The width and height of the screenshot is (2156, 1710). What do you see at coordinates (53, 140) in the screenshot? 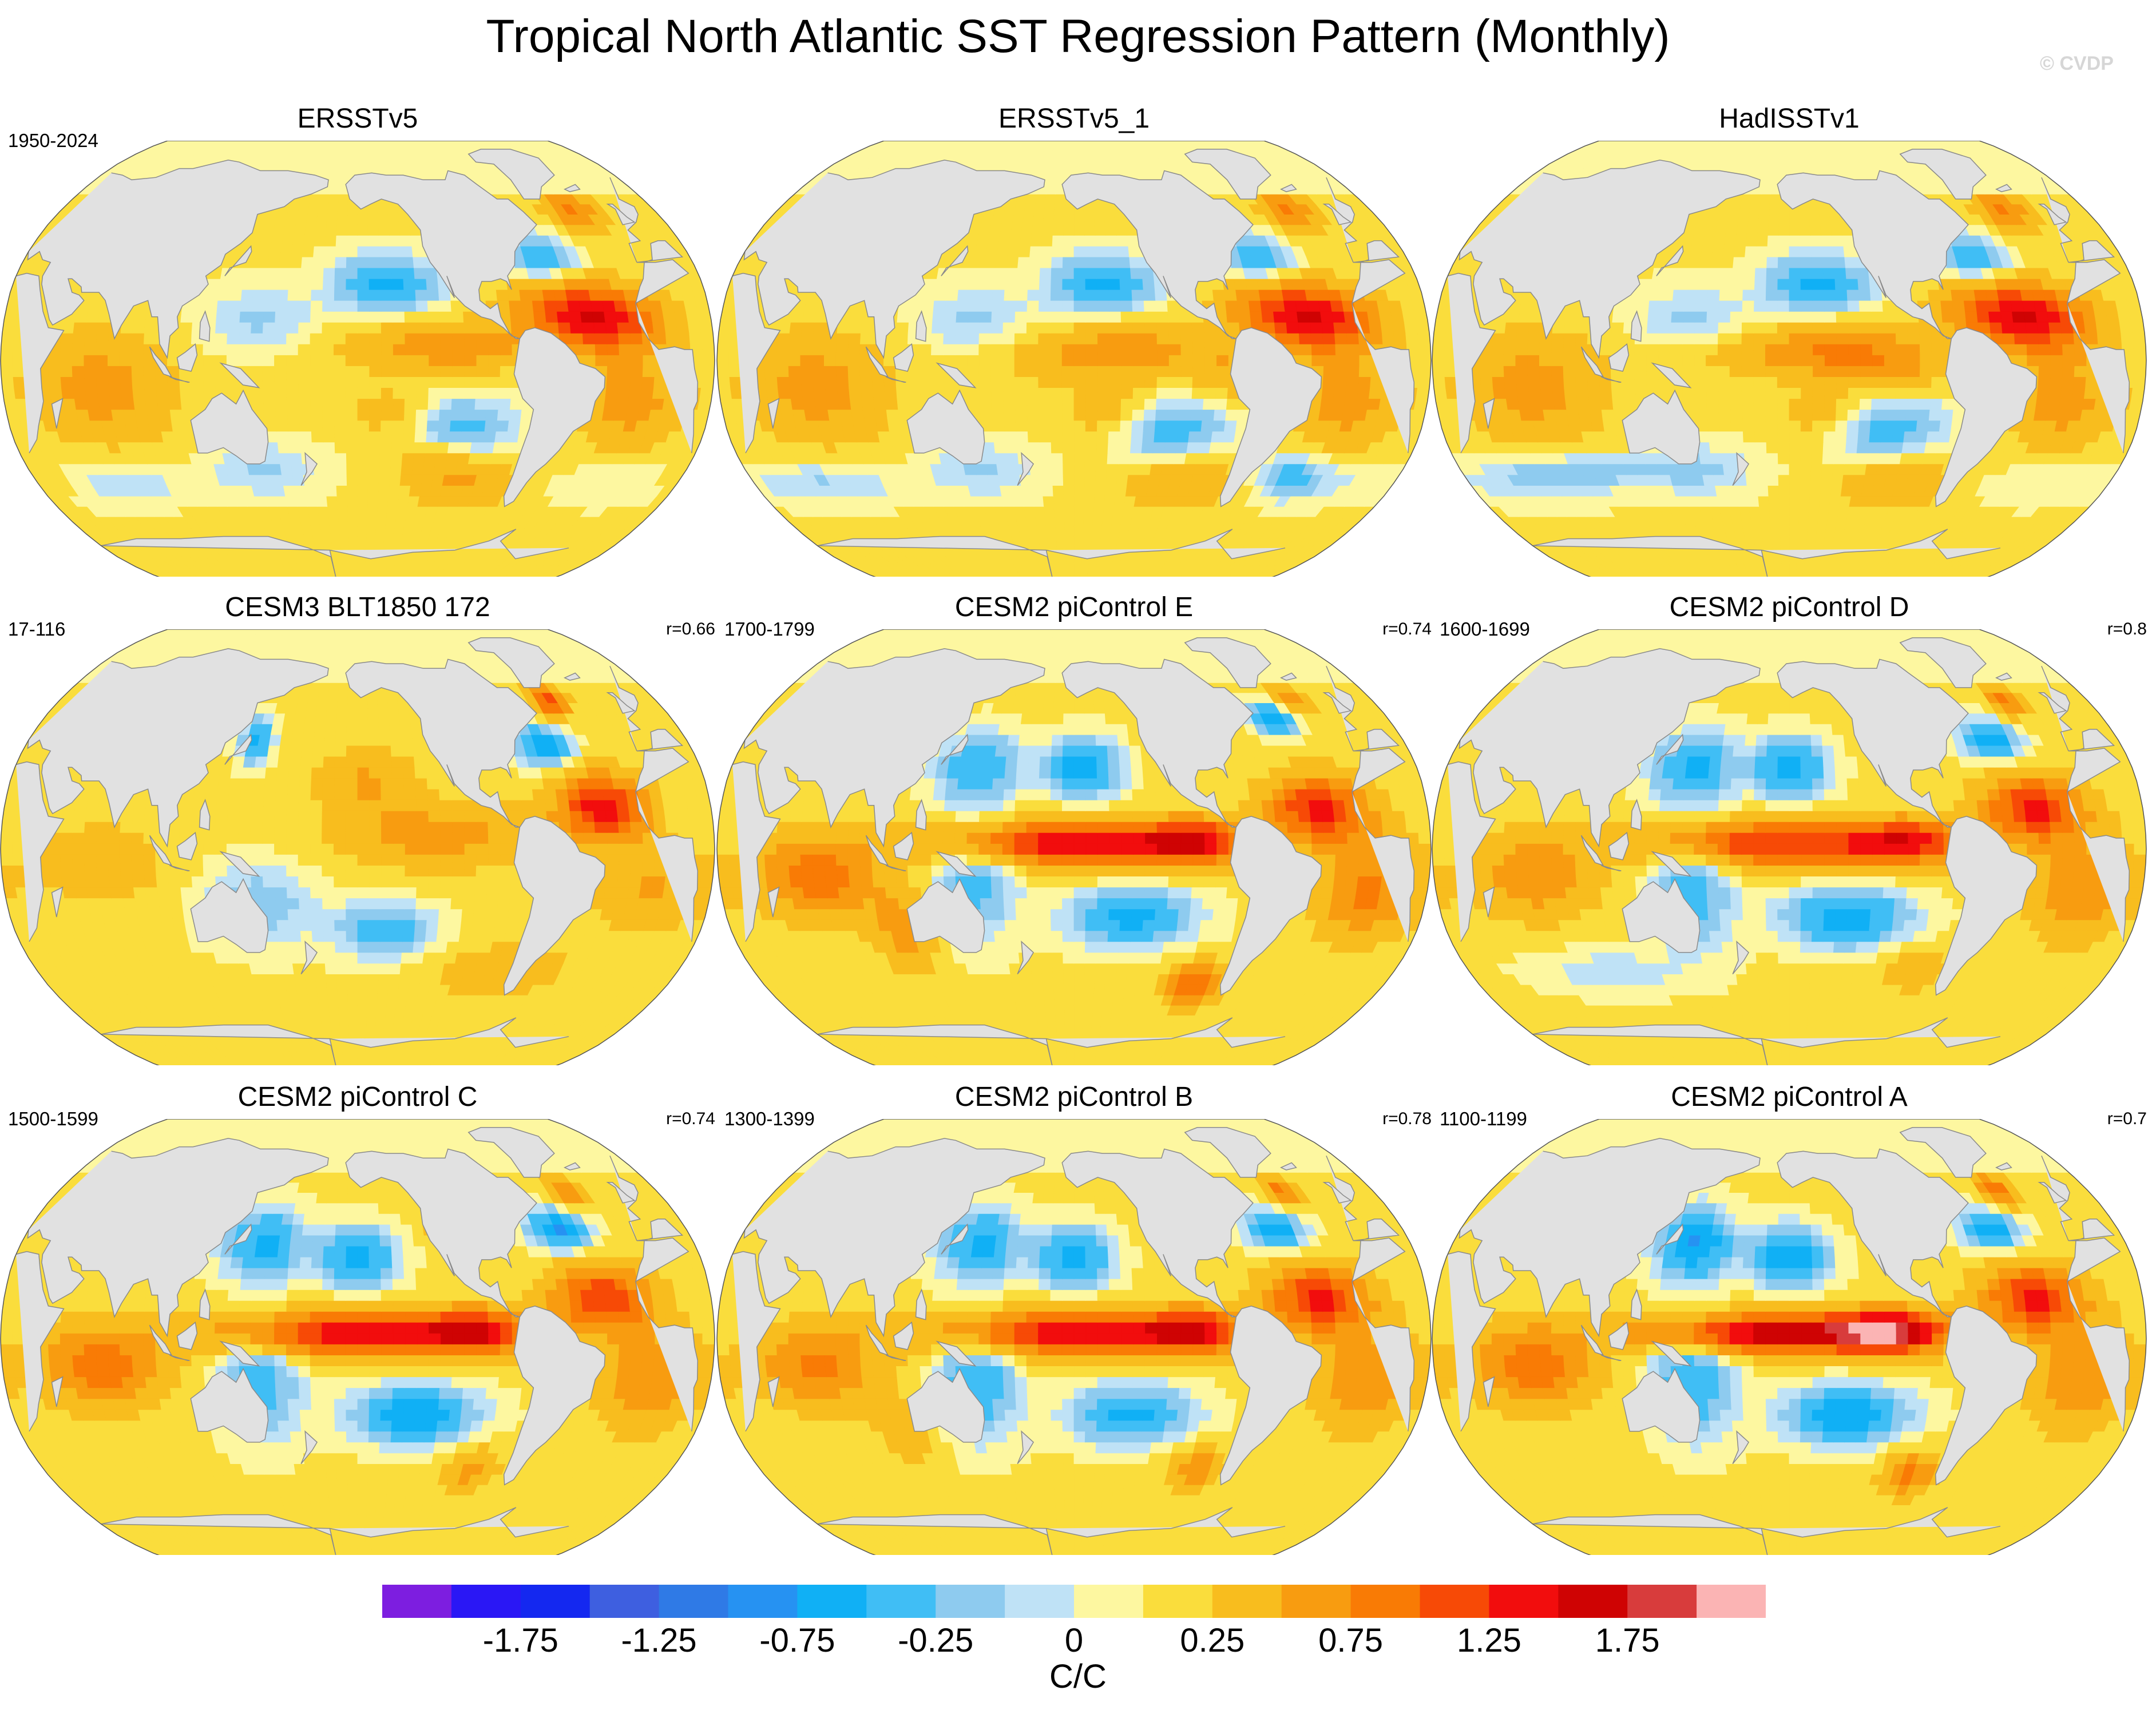
I see `panel-period: 1950-2024` at bounding box center [53, 140].